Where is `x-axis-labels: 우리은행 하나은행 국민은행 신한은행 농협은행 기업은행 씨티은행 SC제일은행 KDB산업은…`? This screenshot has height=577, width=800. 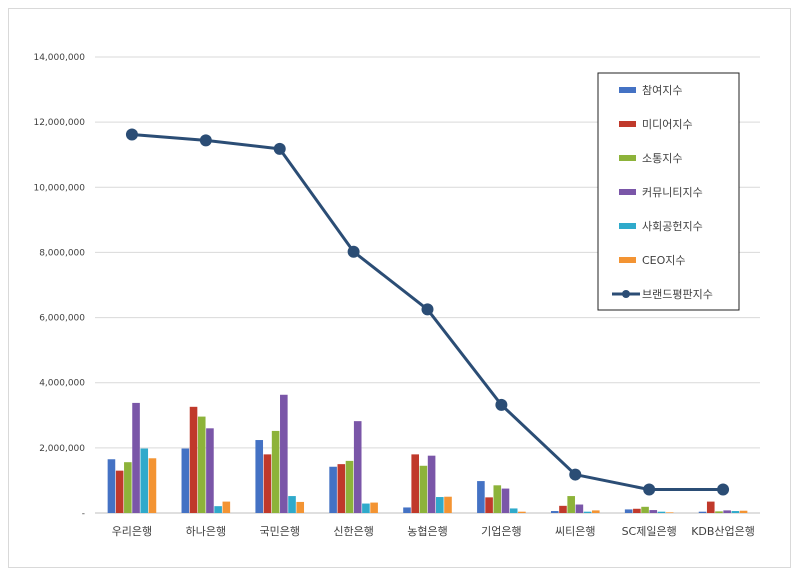
x-axis-labels: 우리은행 하나은행 국민은행 신한은행 농협은행 기업은행 씨티은행 SC제일은행 KDB산업은… is located at coordinates (433, 531).